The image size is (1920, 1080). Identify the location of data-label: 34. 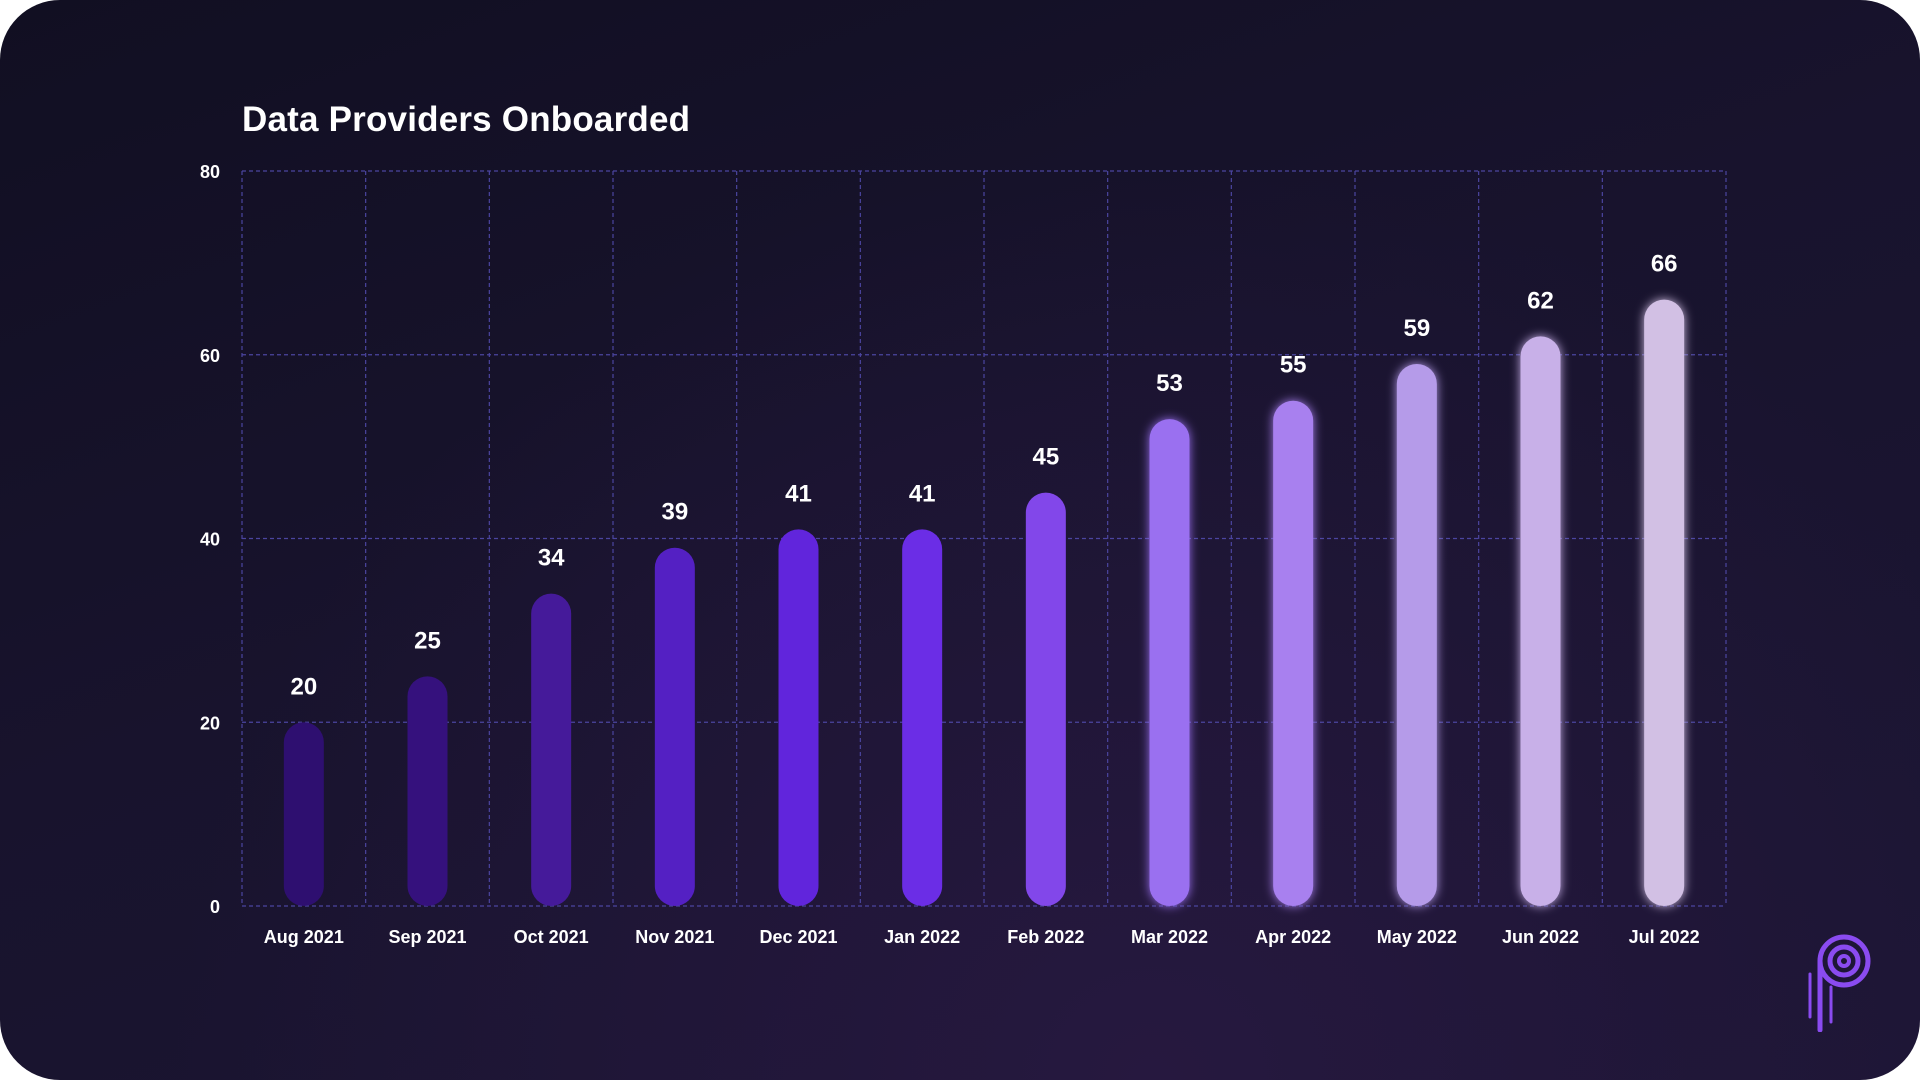
(551, 558).